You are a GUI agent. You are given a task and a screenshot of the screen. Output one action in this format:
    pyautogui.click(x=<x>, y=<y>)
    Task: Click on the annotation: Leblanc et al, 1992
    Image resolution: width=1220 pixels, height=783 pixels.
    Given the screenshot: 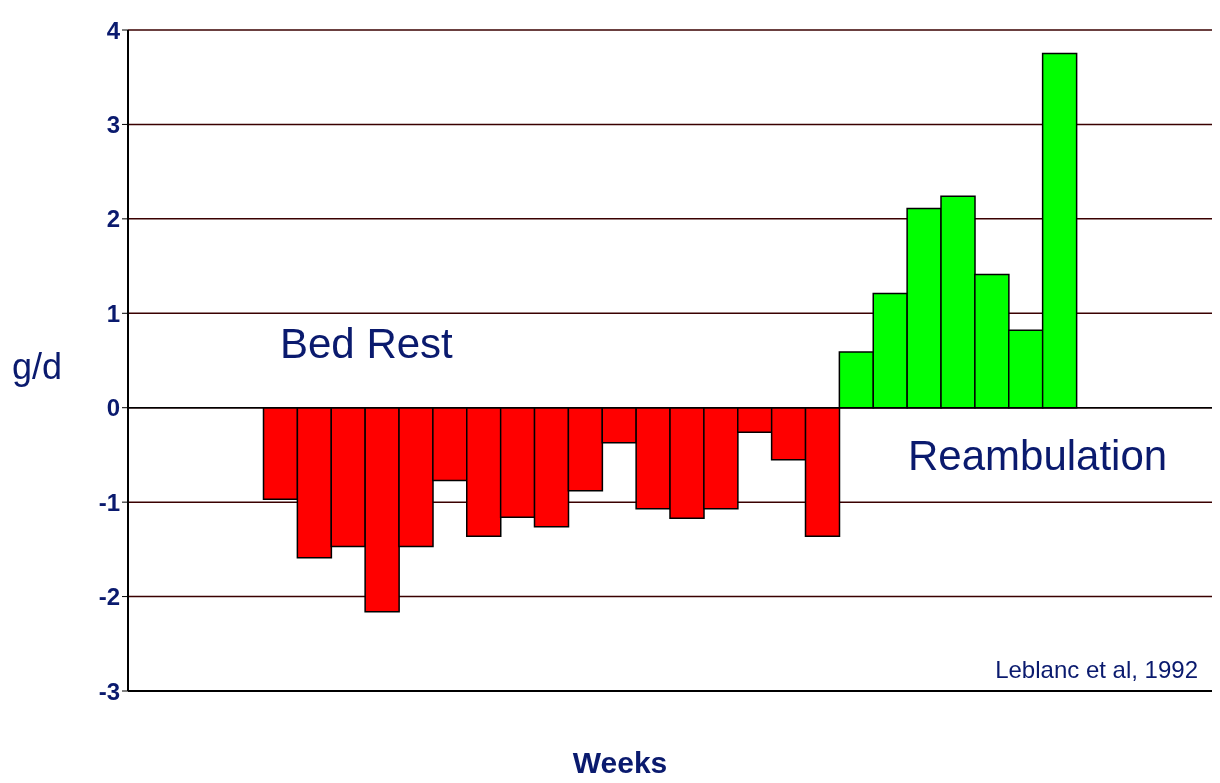 What is the action you would take?
    pyautogui.click(x=1096, y=670)
    